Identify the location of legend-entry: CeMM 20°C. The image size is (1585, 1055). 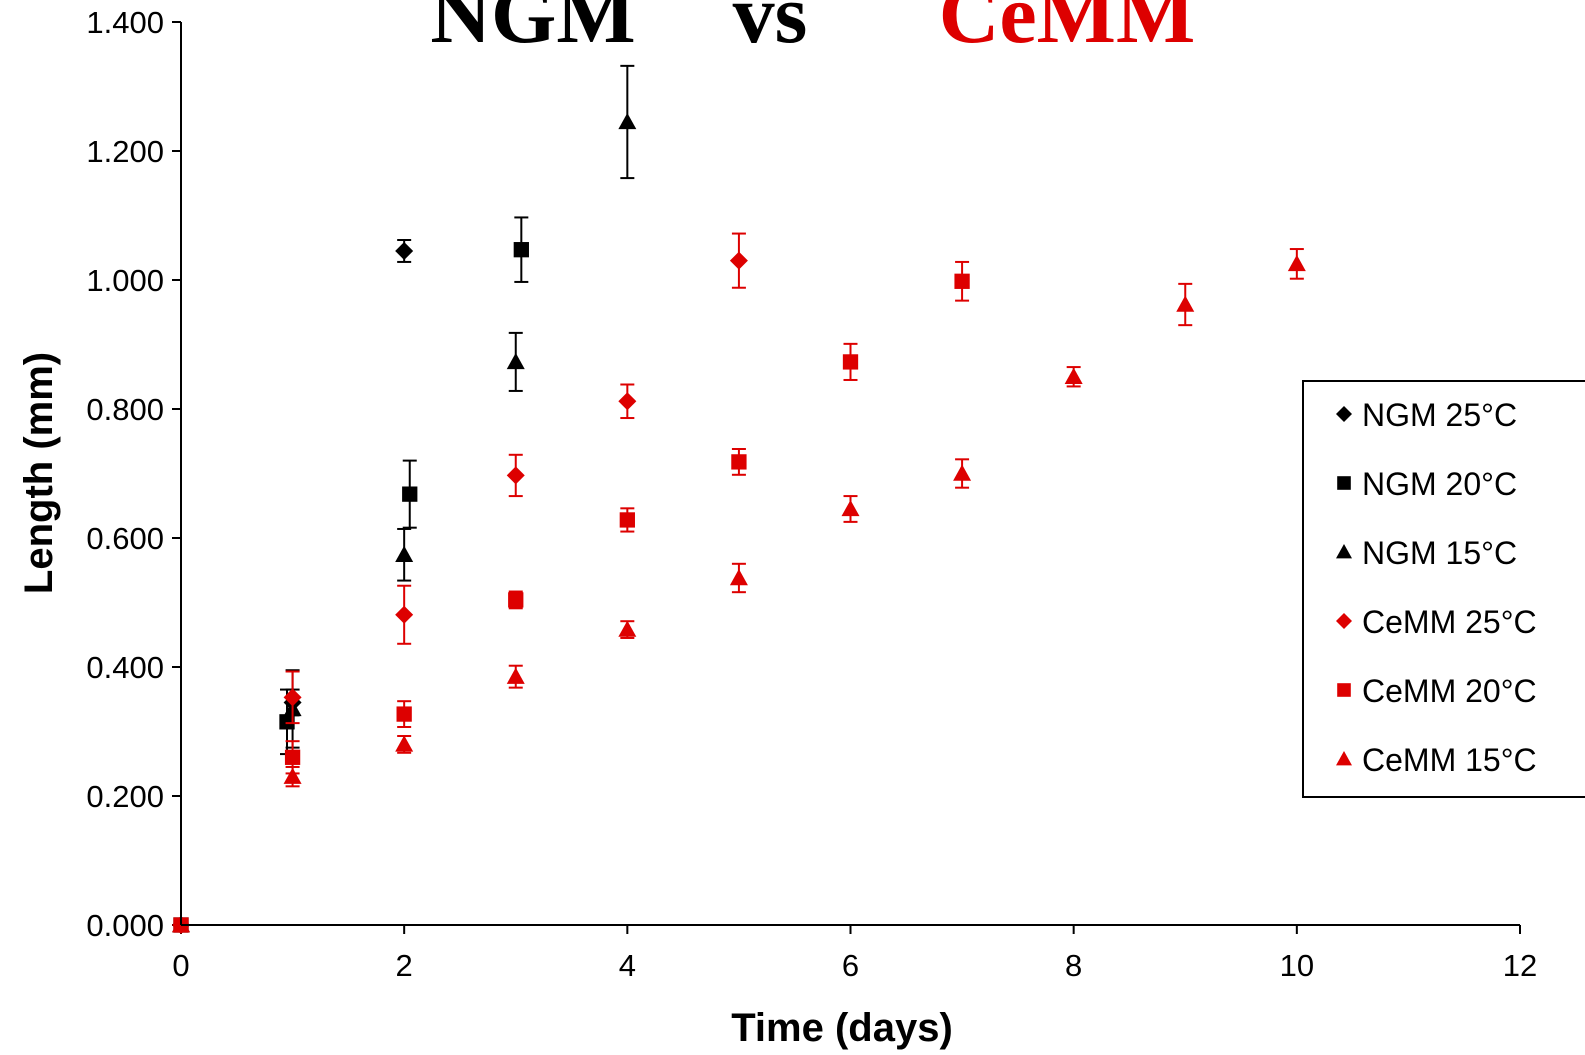
(1437, 691).